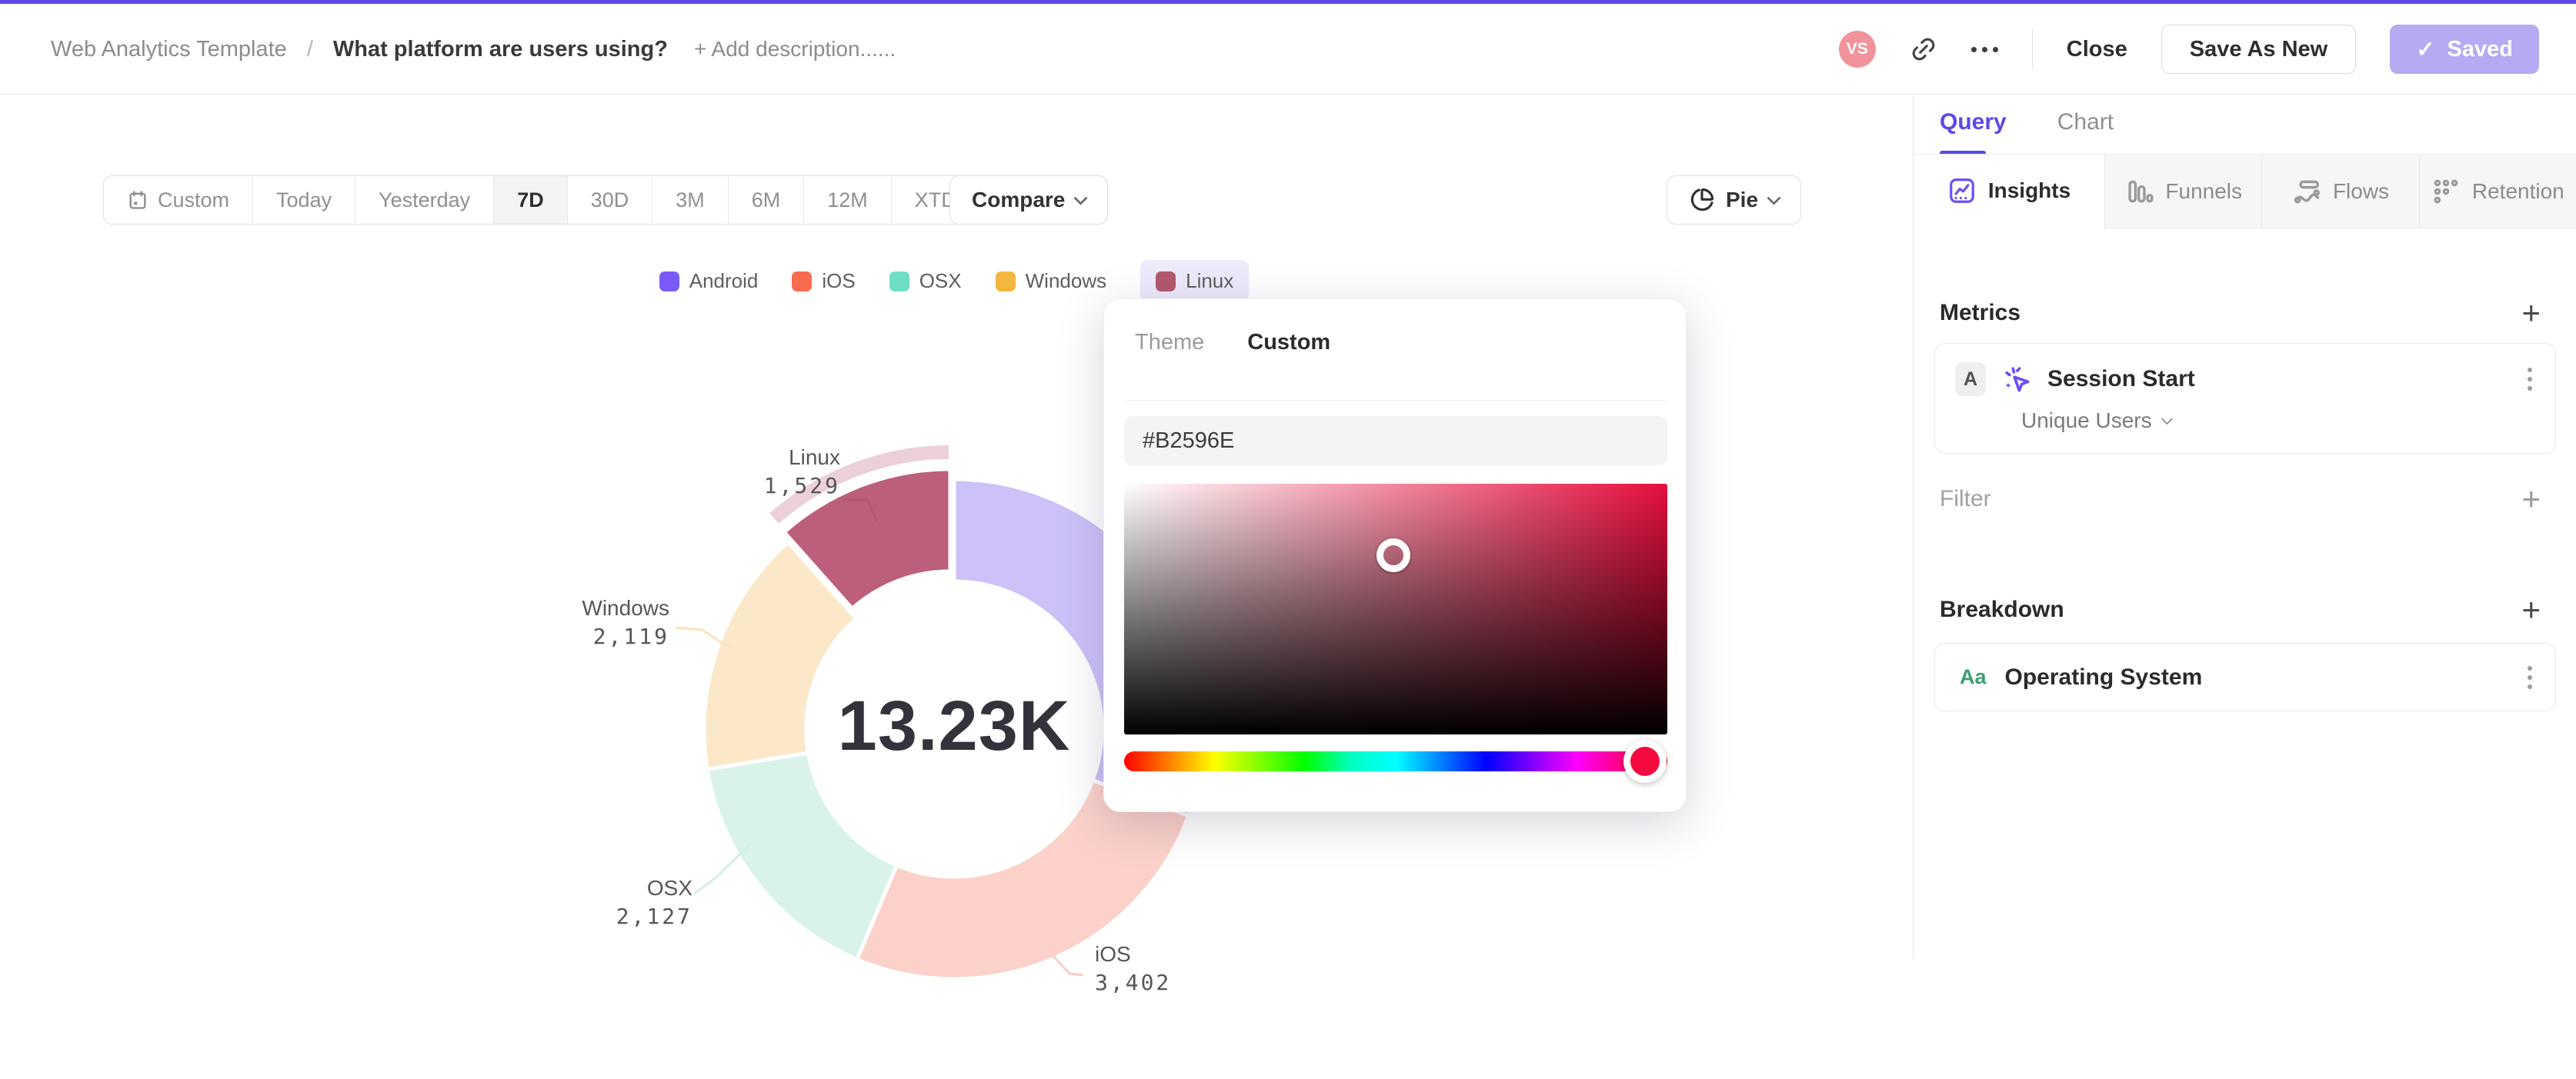  What do you see at coordinates (1395, 761) in the screenshot?
I see `hue-slider` at bounding box center [1395, 761].